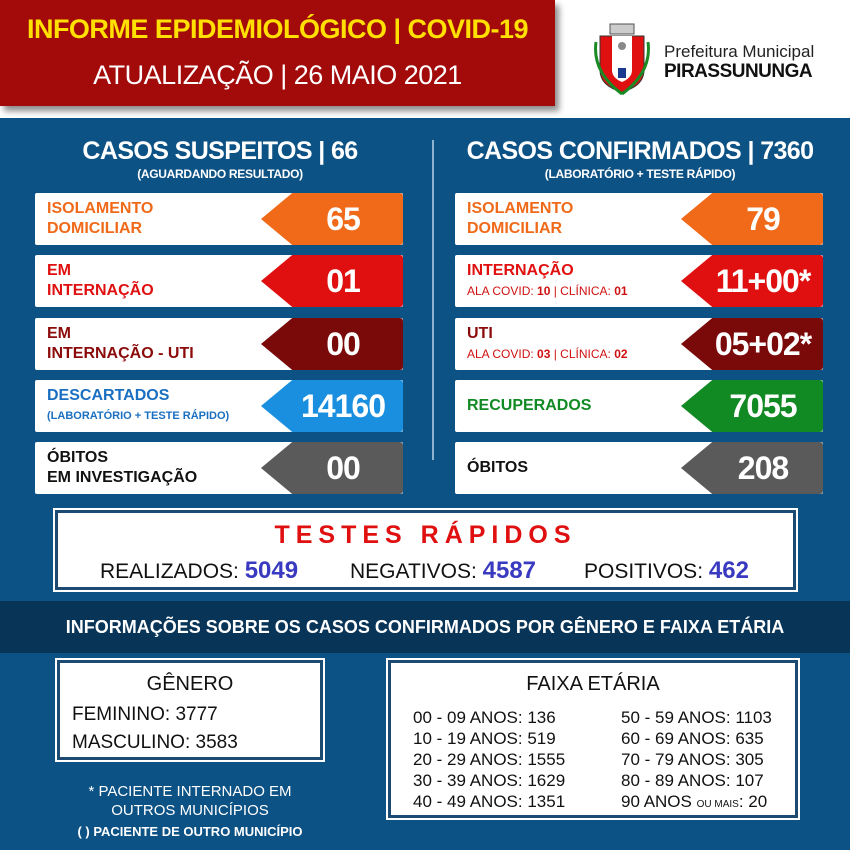 This screenshot has height=850, width=850. What do you see at coordinates (763, 406) in the screenshot?
I see `card-value: 7055` at bounding box center [763, 406].